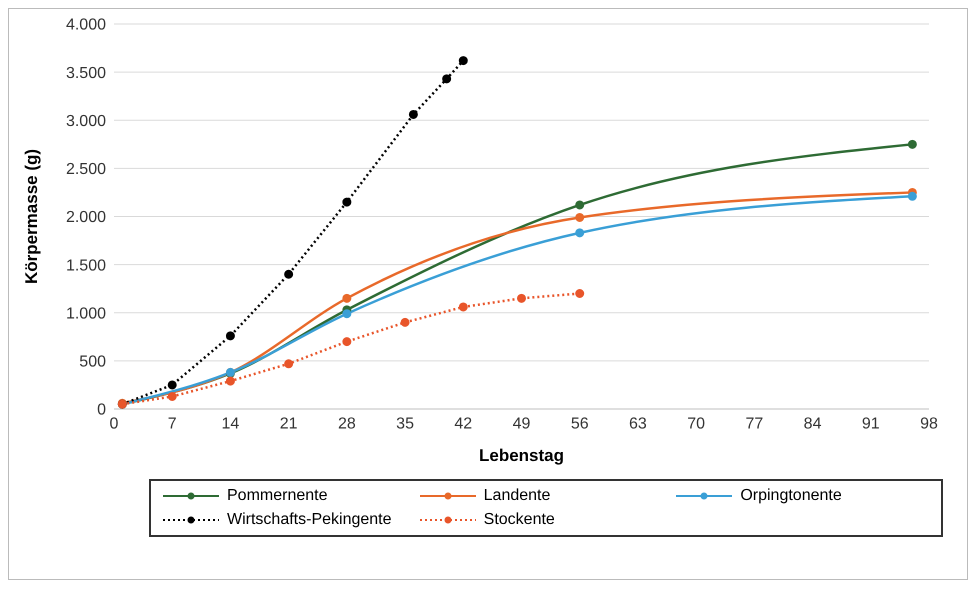 The width and height of the screenshot is (978, 590). I want to click on y-tick-label: 500, so click(92, 362).